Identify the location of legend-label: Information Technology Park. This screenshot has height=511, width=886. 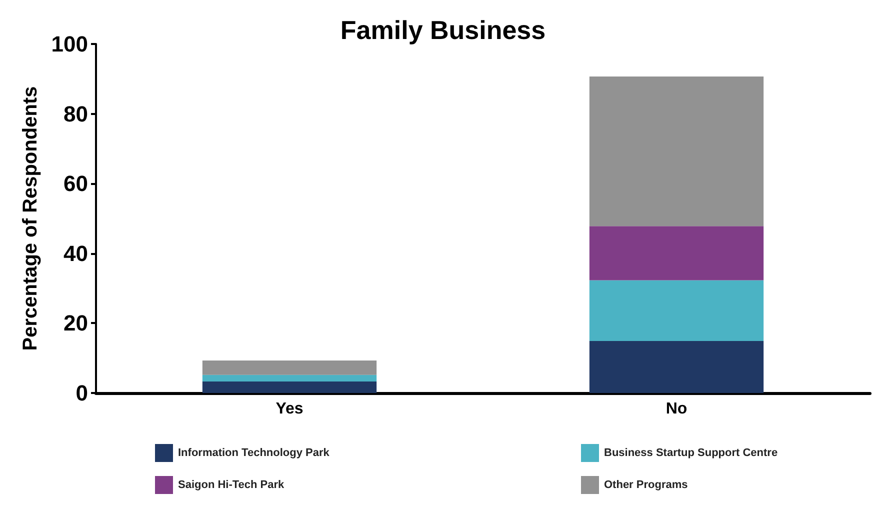
(254, 453).